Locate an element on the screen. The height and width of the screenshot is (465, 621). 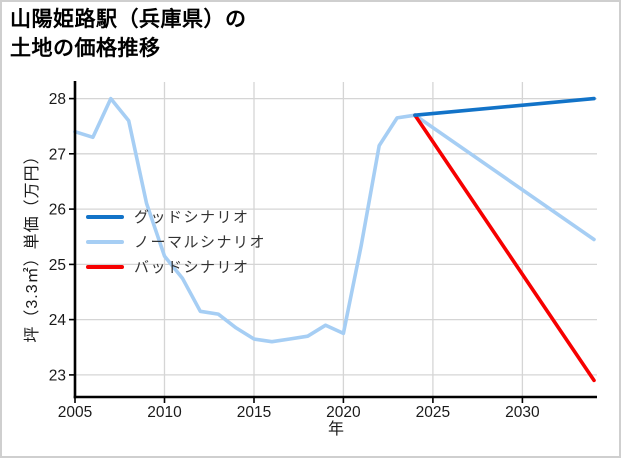
legend-label-normal: ノーマルシナリオ is located at coordinates (200, 242).